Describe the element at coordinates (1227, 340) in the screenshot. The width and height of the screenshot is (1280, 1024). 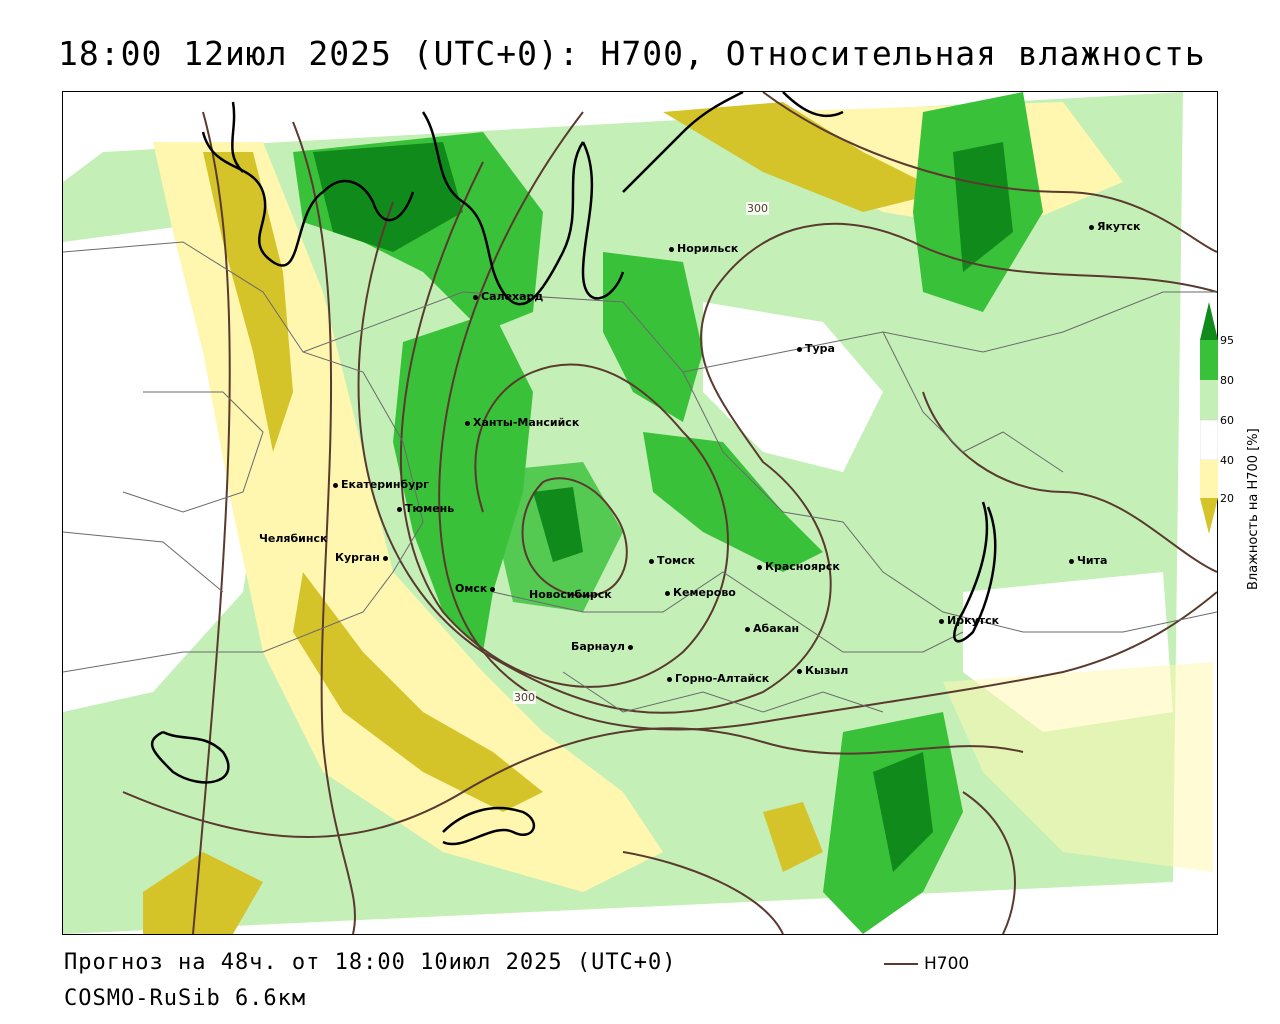
I see `colorbar-tick-label: 95` at that location.